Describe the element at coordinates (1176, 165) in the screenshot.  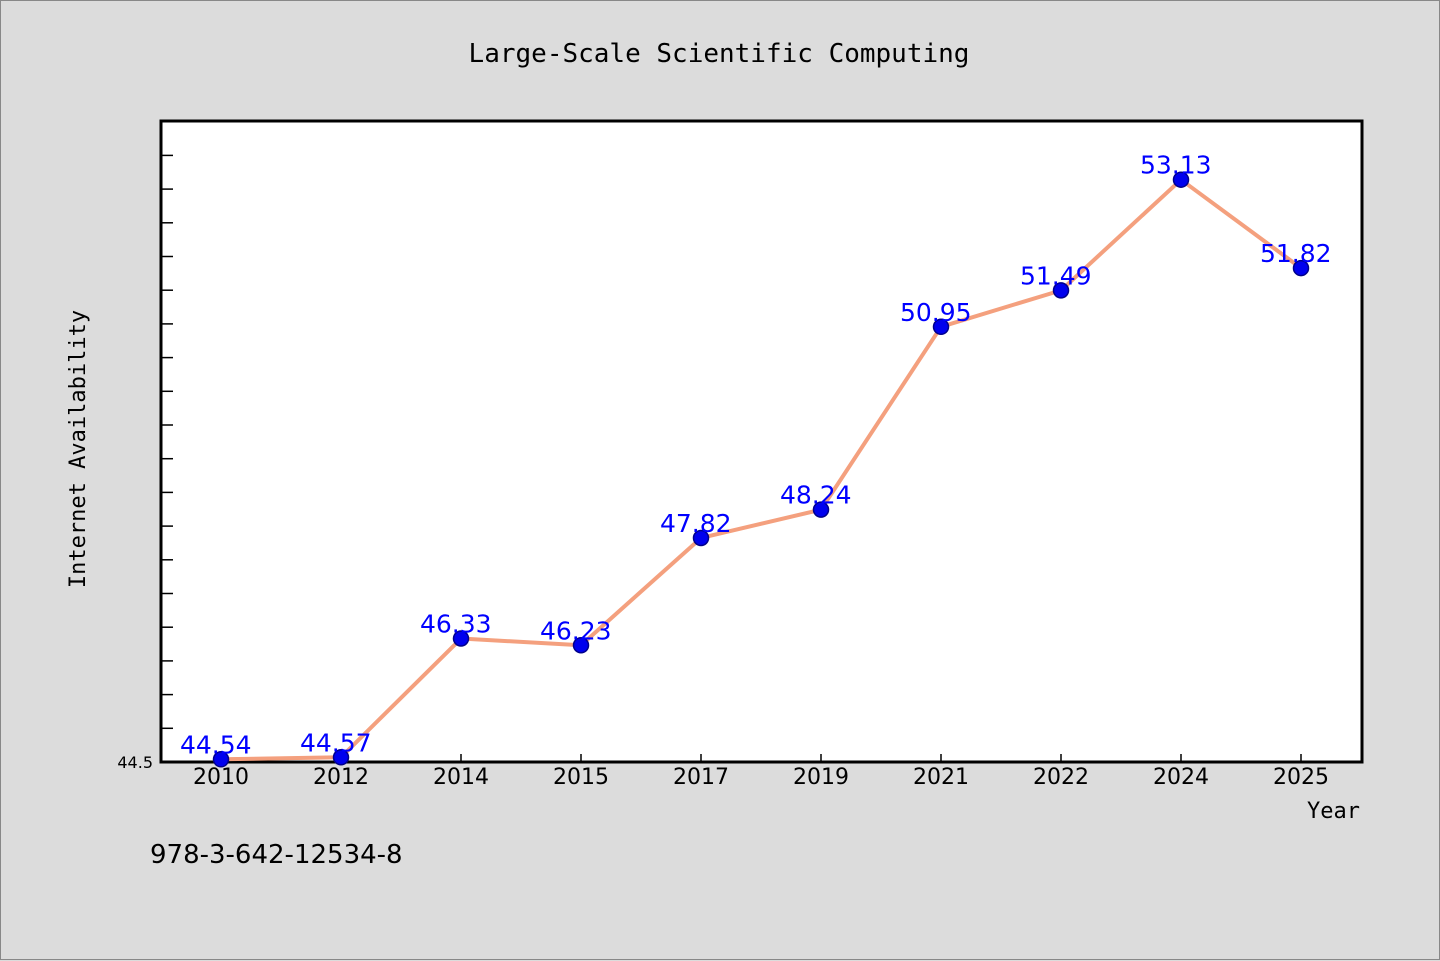
I see `data-label: 53.13` at that location.